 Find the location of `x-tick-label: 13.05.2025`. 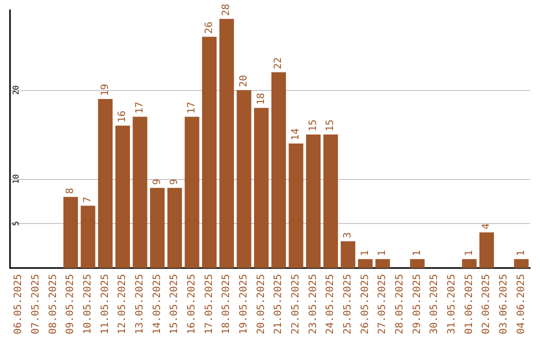

x-tick-label: 13.05.2025 is located at coordinates (140, 304).